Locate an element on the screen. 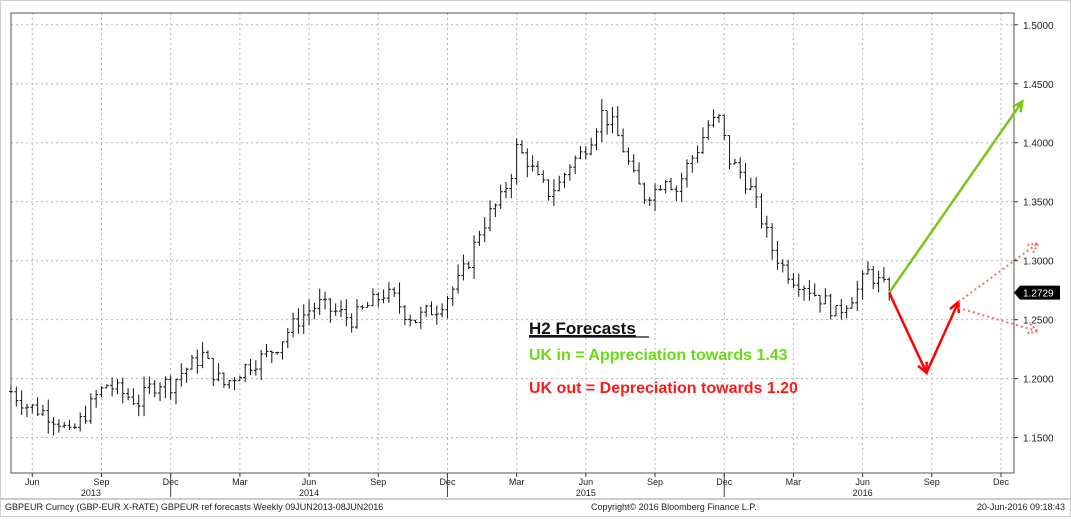 The image size is (1071, 521). uk-out-up-line is located at coordinates (998, 272).